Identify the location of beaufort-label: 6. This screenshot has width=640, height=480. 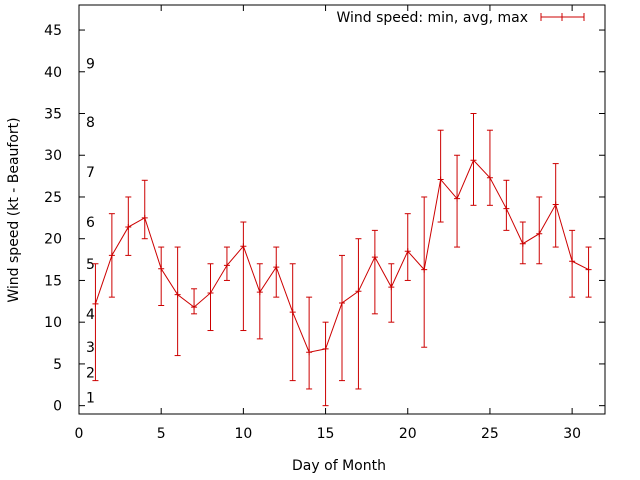
(90, 223).